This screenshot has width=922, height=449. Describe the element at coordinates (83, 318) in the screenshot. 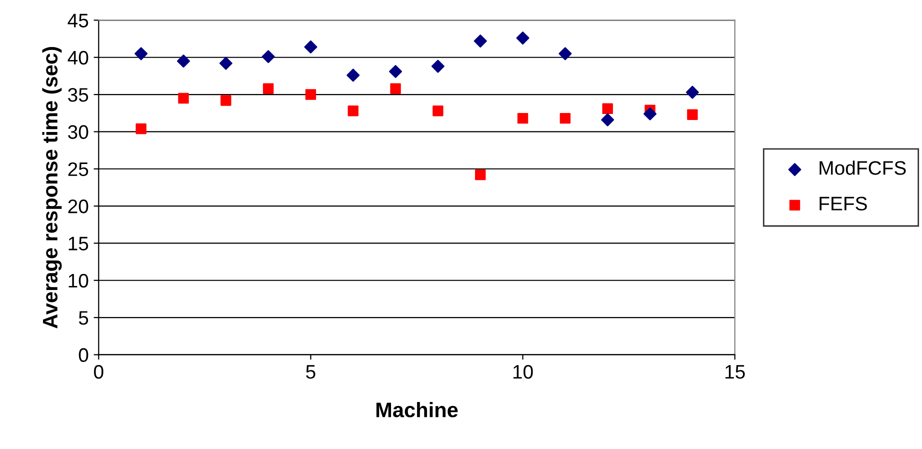

I see `y-tick-label: 5` at that location.